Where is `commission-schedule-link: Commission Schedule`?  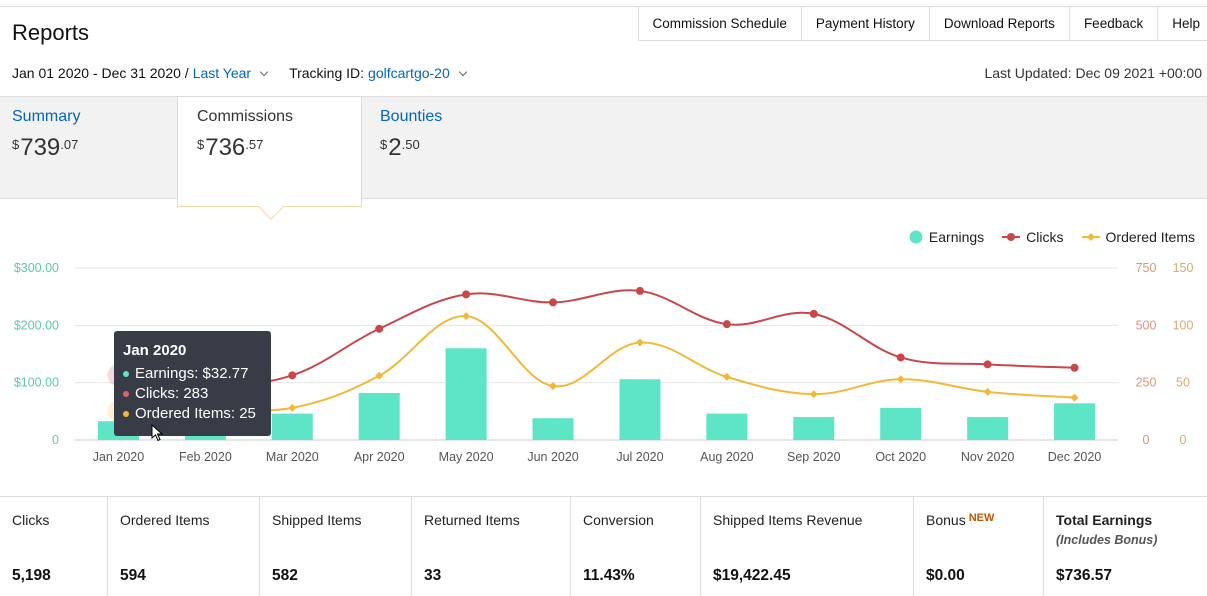 commission-schedule-link: Commission Schedule is located at coordinates (720, 23).